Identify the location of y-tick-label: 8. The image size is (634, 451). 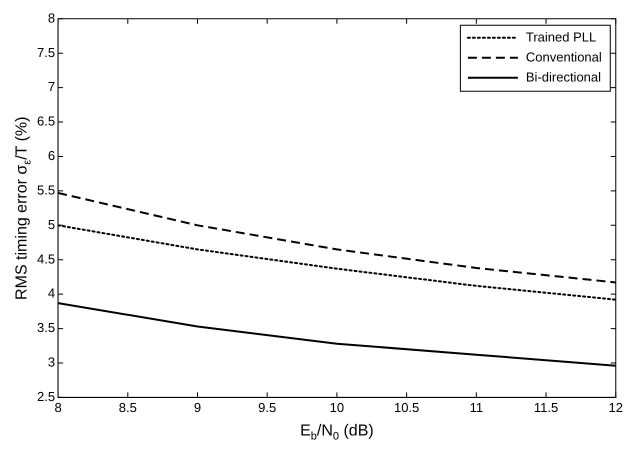
(52, 18).